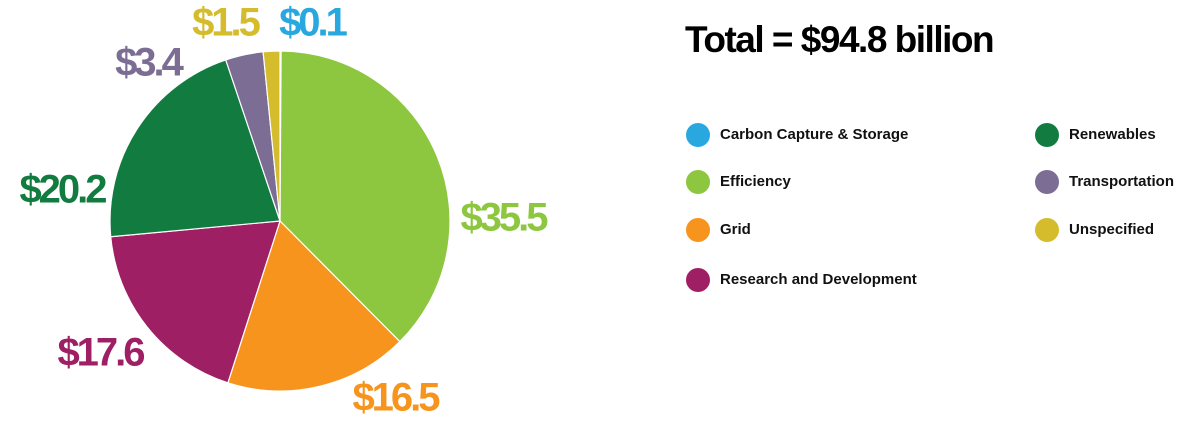  I want to click on chart-title: Total = $94.8 billion, so click(839, 39).